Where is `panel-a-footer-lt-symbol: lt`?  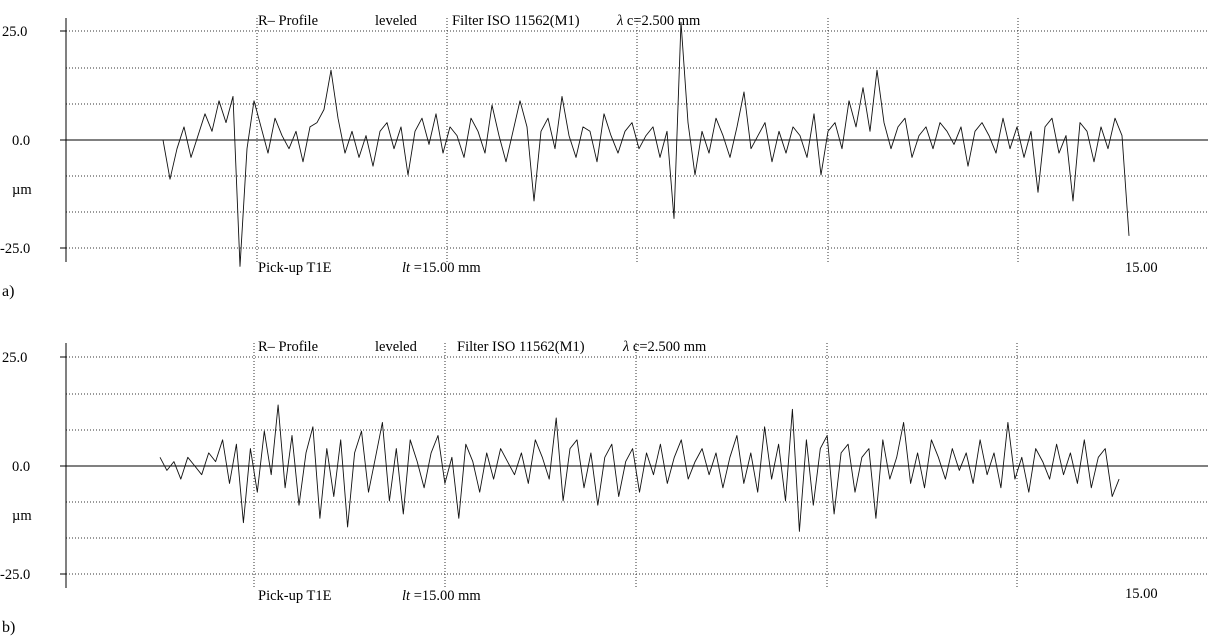
panel-a-footer-lt-symbol: lt is located at coordinates (406, 268).